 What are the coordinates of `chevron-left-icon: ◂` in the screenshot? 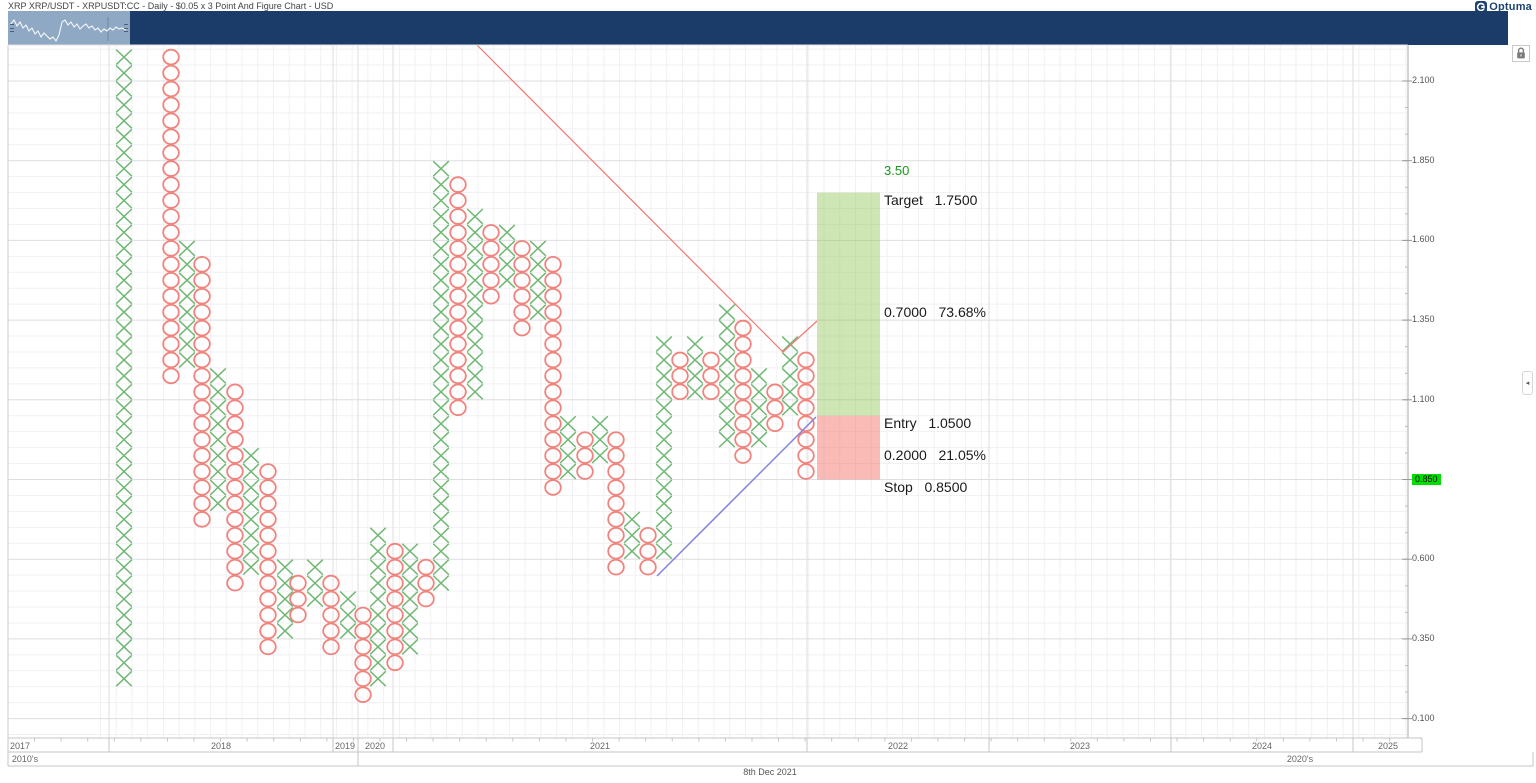 It's located at (1527, 383).